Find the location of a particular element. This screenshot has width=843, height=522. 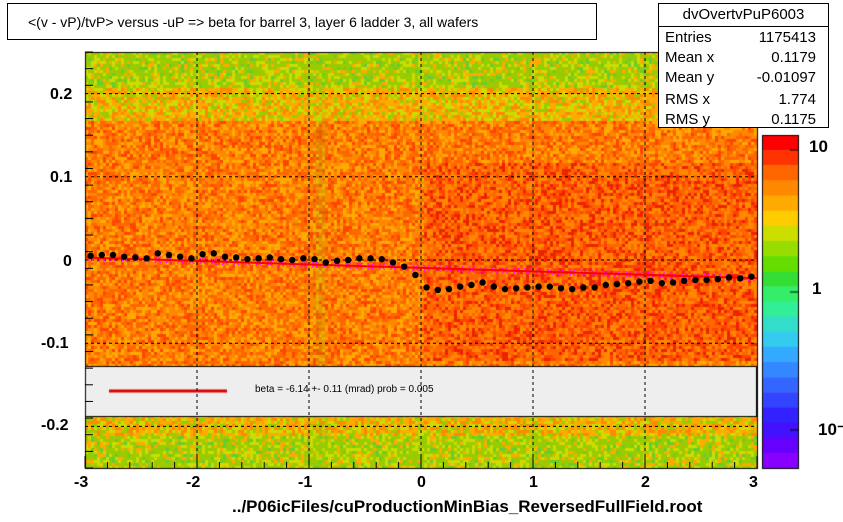

x-tick-label: 2 is located at coordinates (645, 482).